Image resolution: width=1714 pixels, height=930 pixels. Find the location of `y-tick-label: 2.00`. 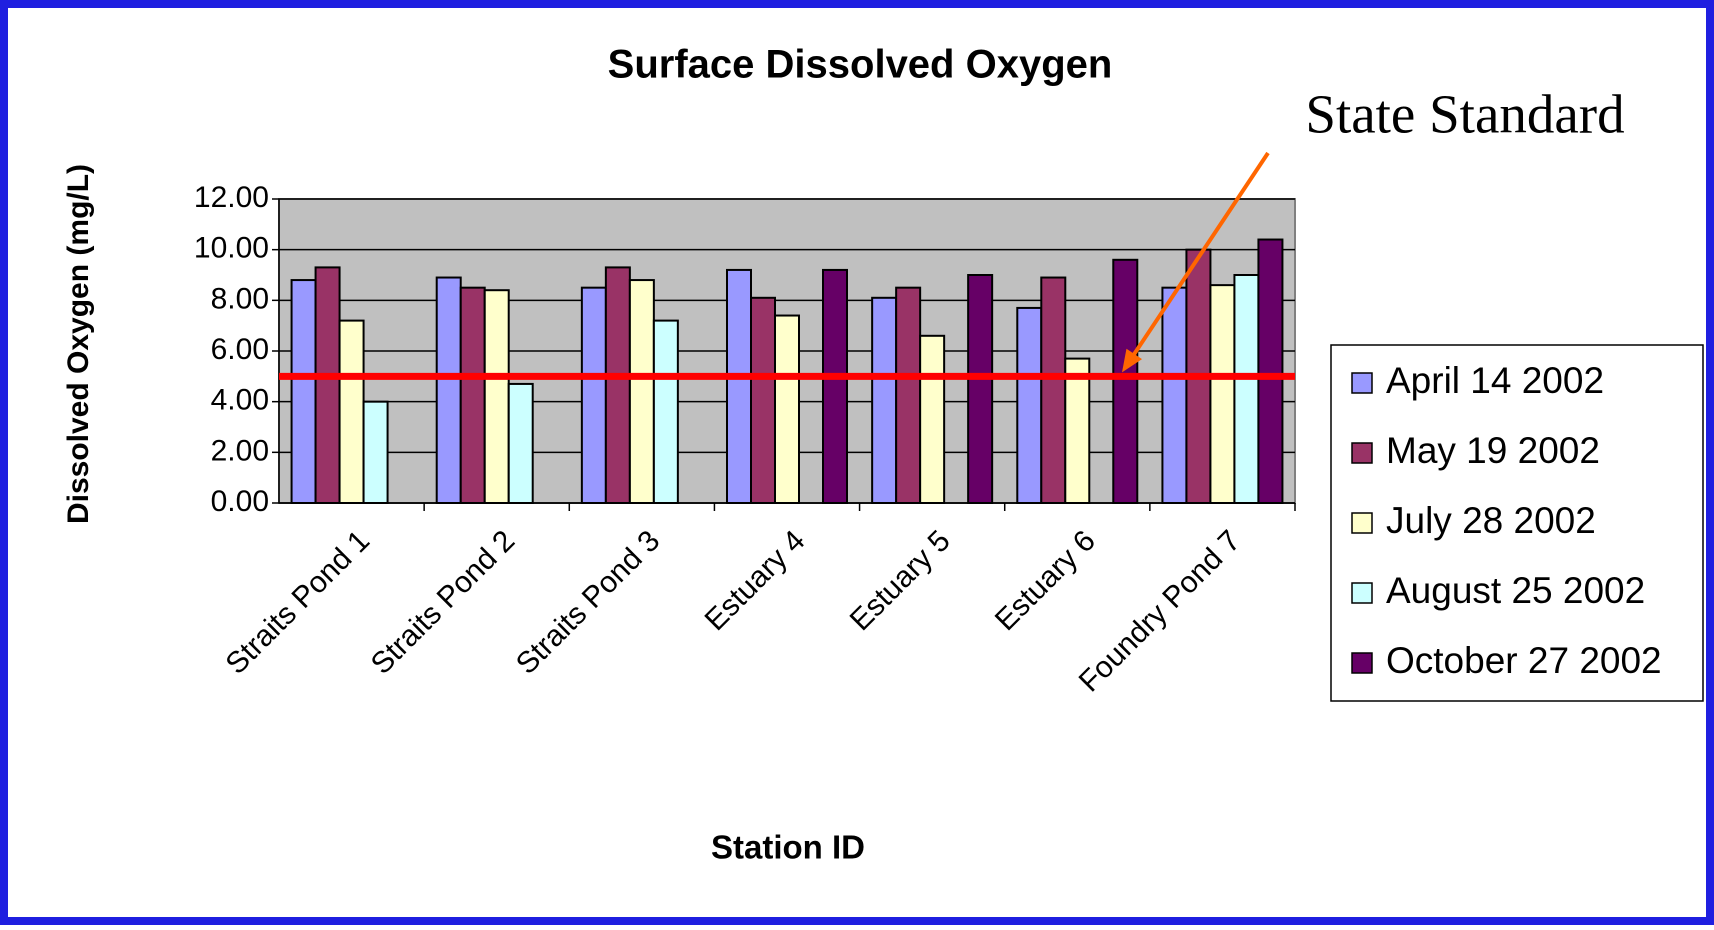

y-tick-label: 2.00 is located at coordinates (240, 450).